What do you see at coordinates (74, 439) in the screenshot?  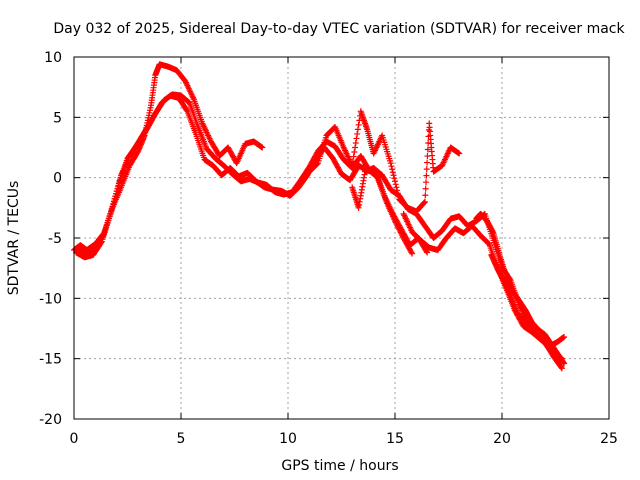 I see `x-tick-label: 0` at bounding box center [74, 439].